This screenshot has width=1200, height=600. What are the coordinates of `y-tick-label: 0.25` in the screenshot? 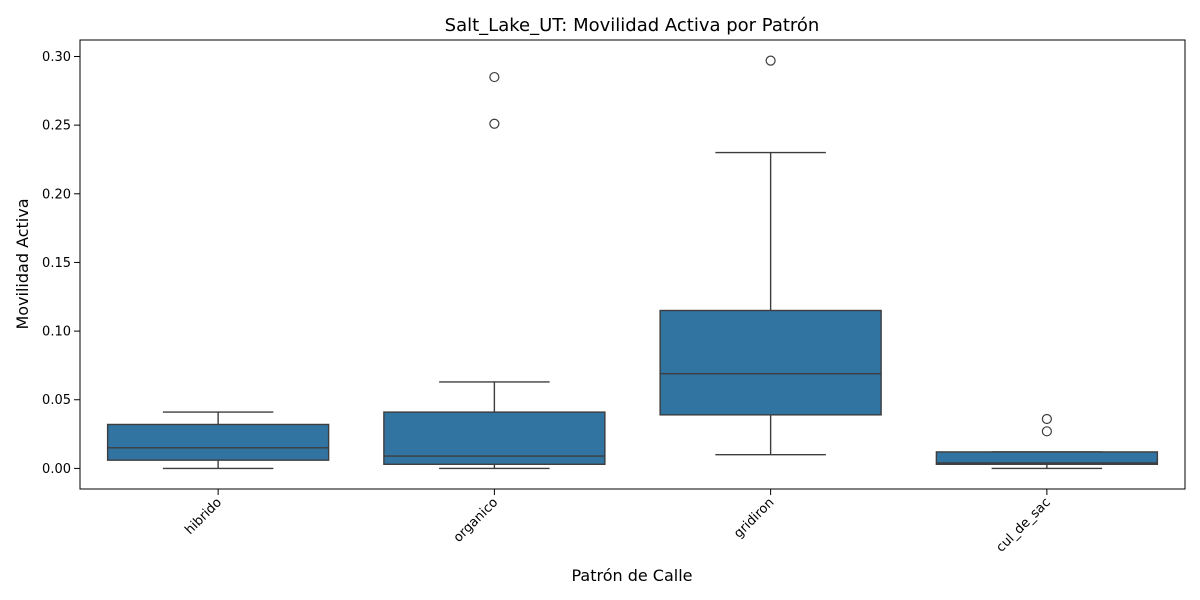 It's located at (56, 126).